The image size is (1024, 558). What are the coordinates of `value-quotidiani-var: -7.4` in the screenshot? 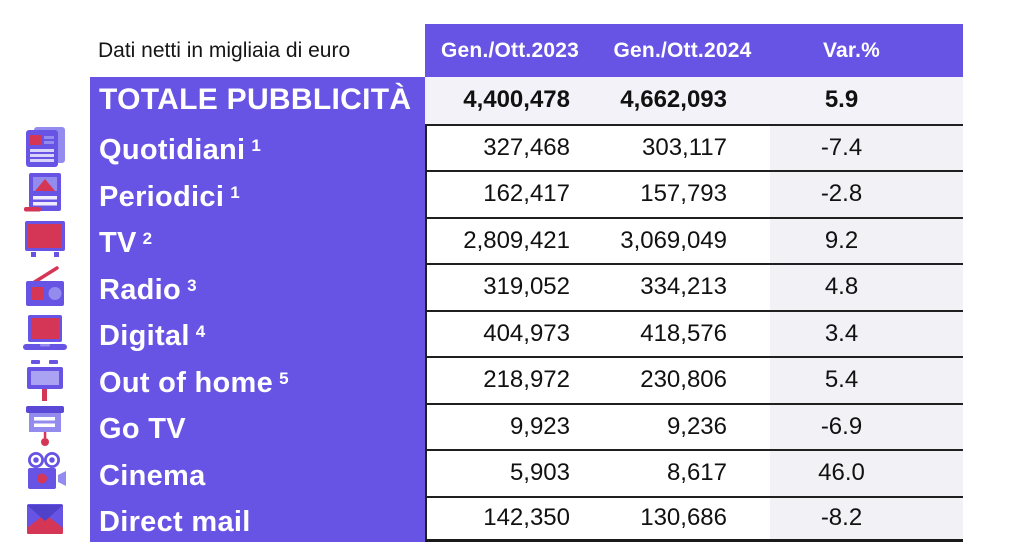 It's located at (866, 146).